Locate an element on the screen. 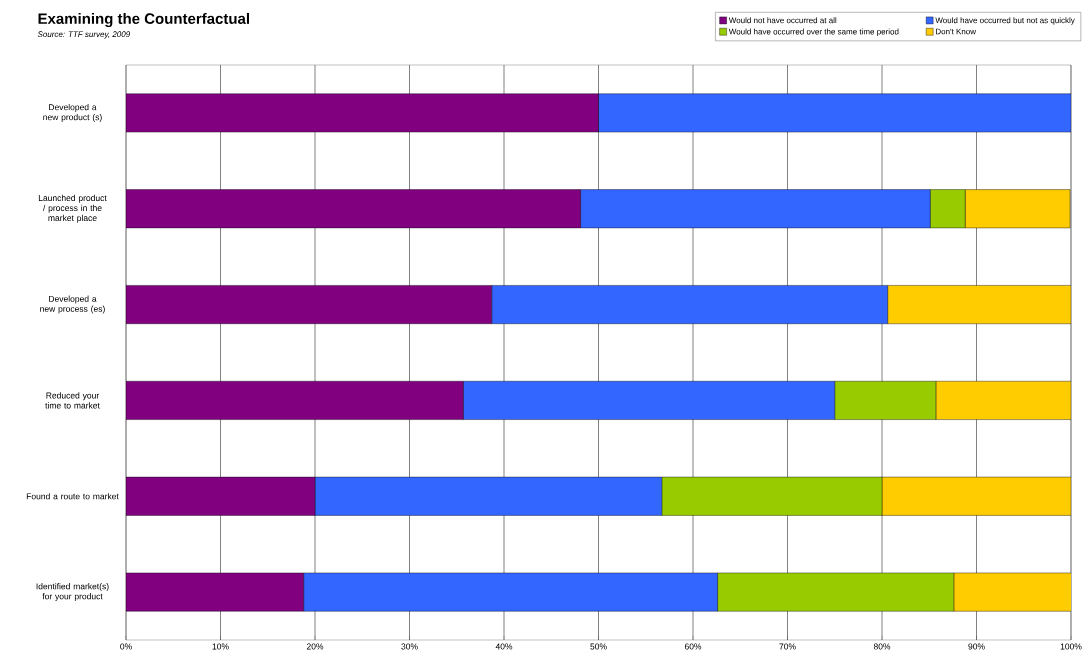 This screenshot has height=664, width=1088. x-tick-label: 30% is located at coordinates (409, 646).